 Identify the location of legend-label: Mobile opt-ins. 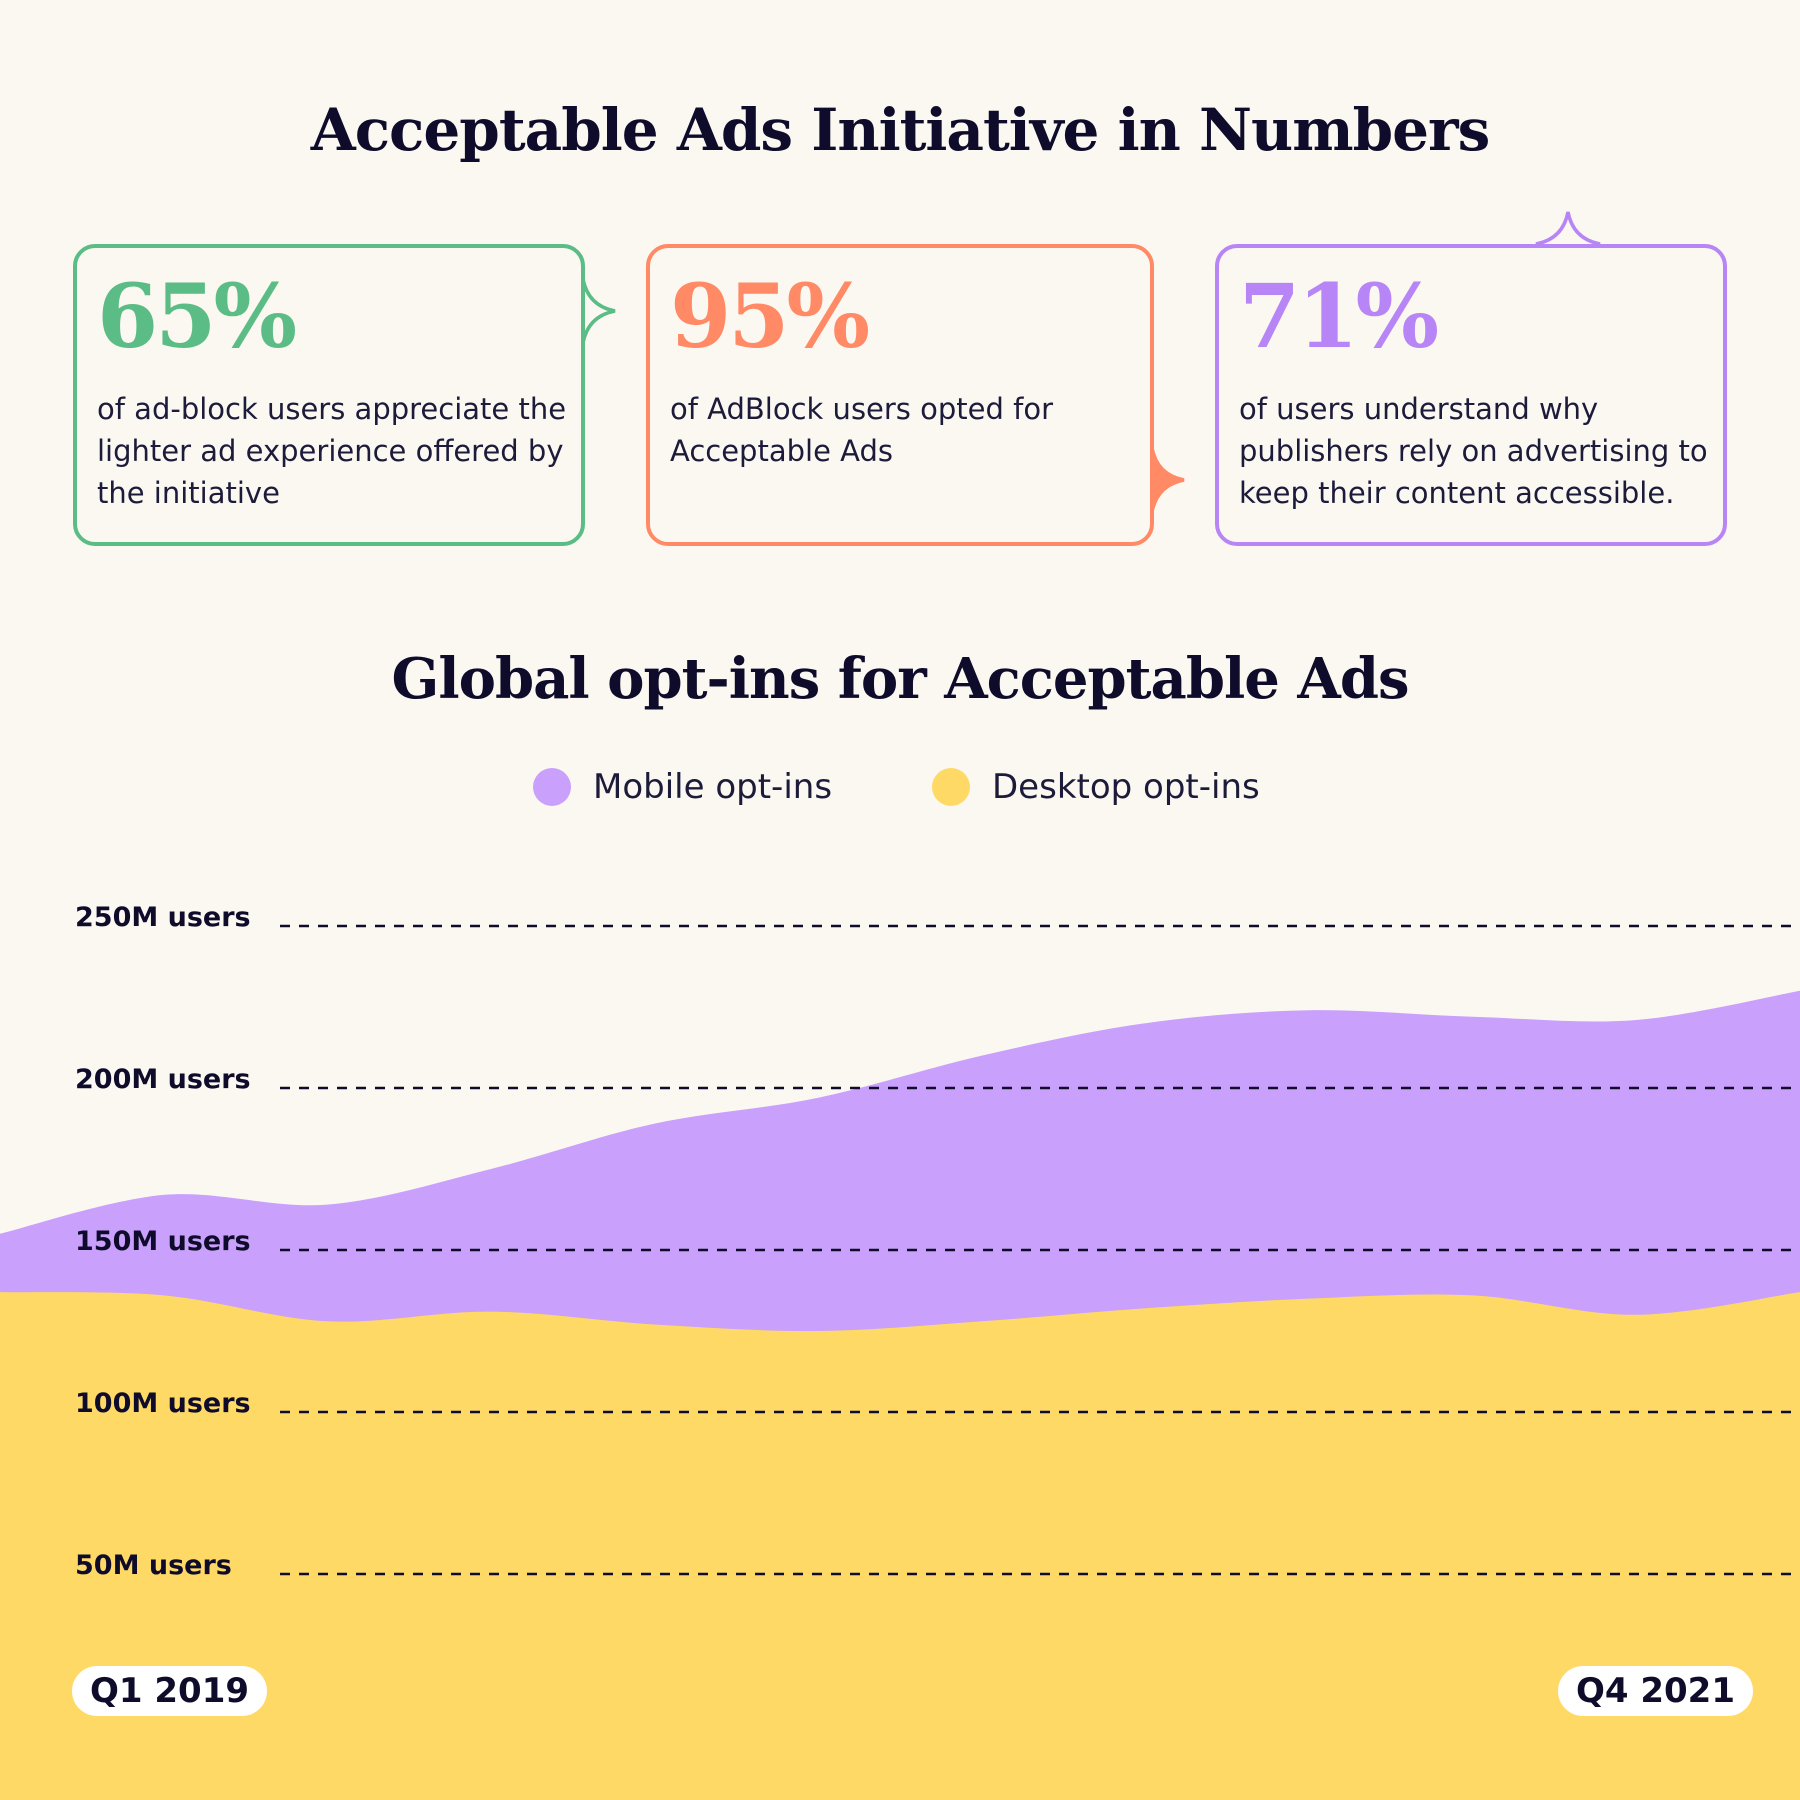
(713, 787).